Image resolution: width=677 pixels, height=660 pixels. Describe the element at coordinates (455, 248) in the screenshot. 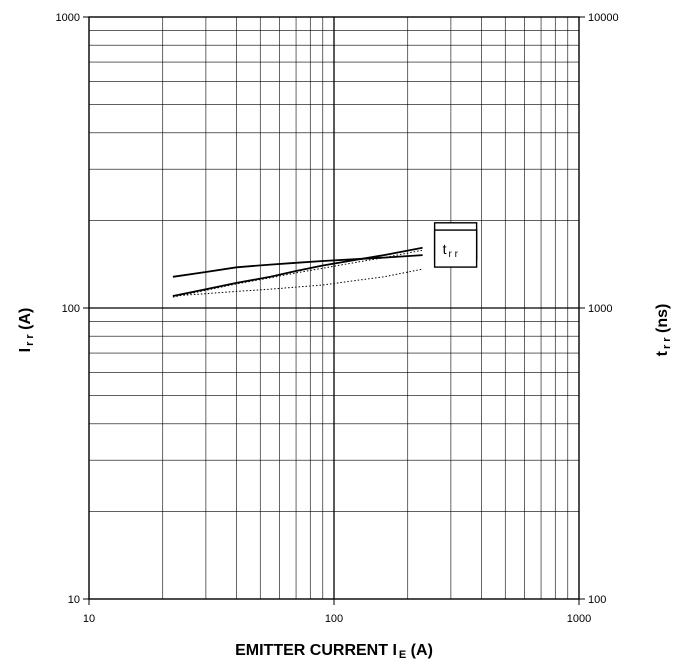

I see `series-label-box` at that location.